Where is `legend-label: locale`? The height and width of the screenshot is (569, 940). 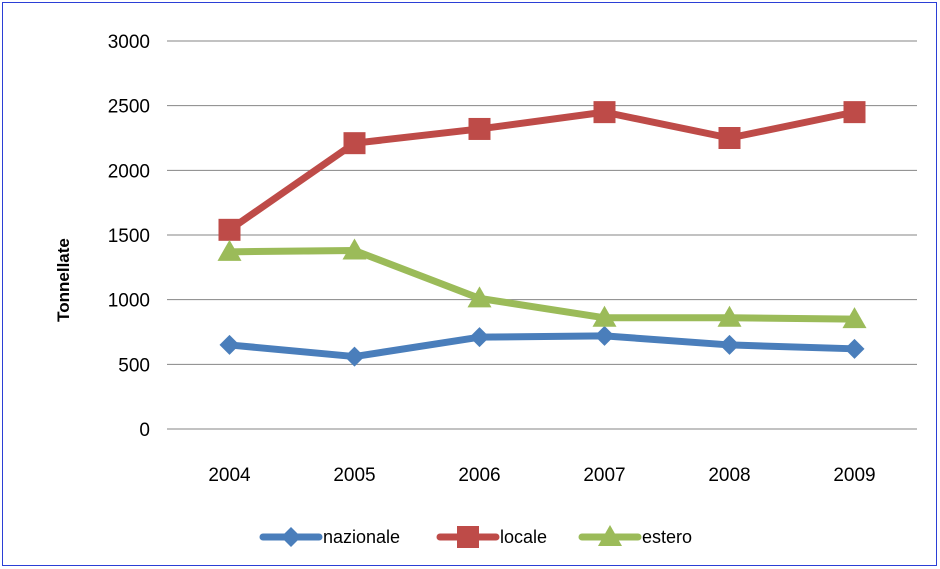
legend-label: locale is located at coordinates (523, 537).